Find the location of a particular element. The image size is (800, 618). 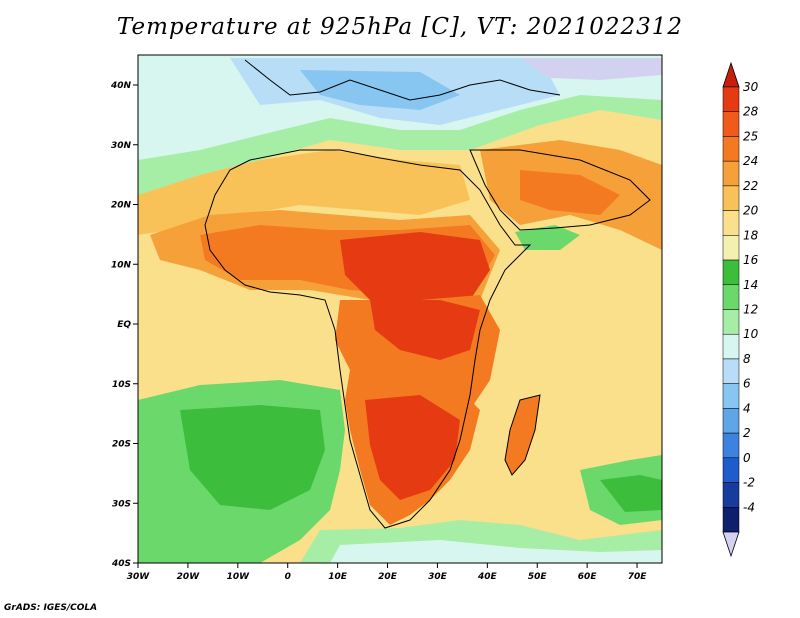

colorbar-label: 0 is located at coordinates (747, 458).